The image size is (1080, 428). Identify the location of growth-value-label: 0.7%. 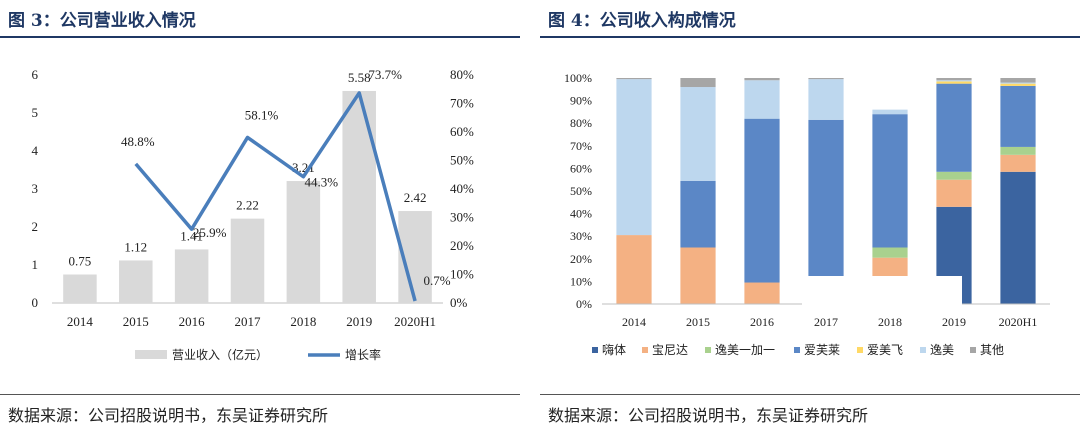
(437, 280).